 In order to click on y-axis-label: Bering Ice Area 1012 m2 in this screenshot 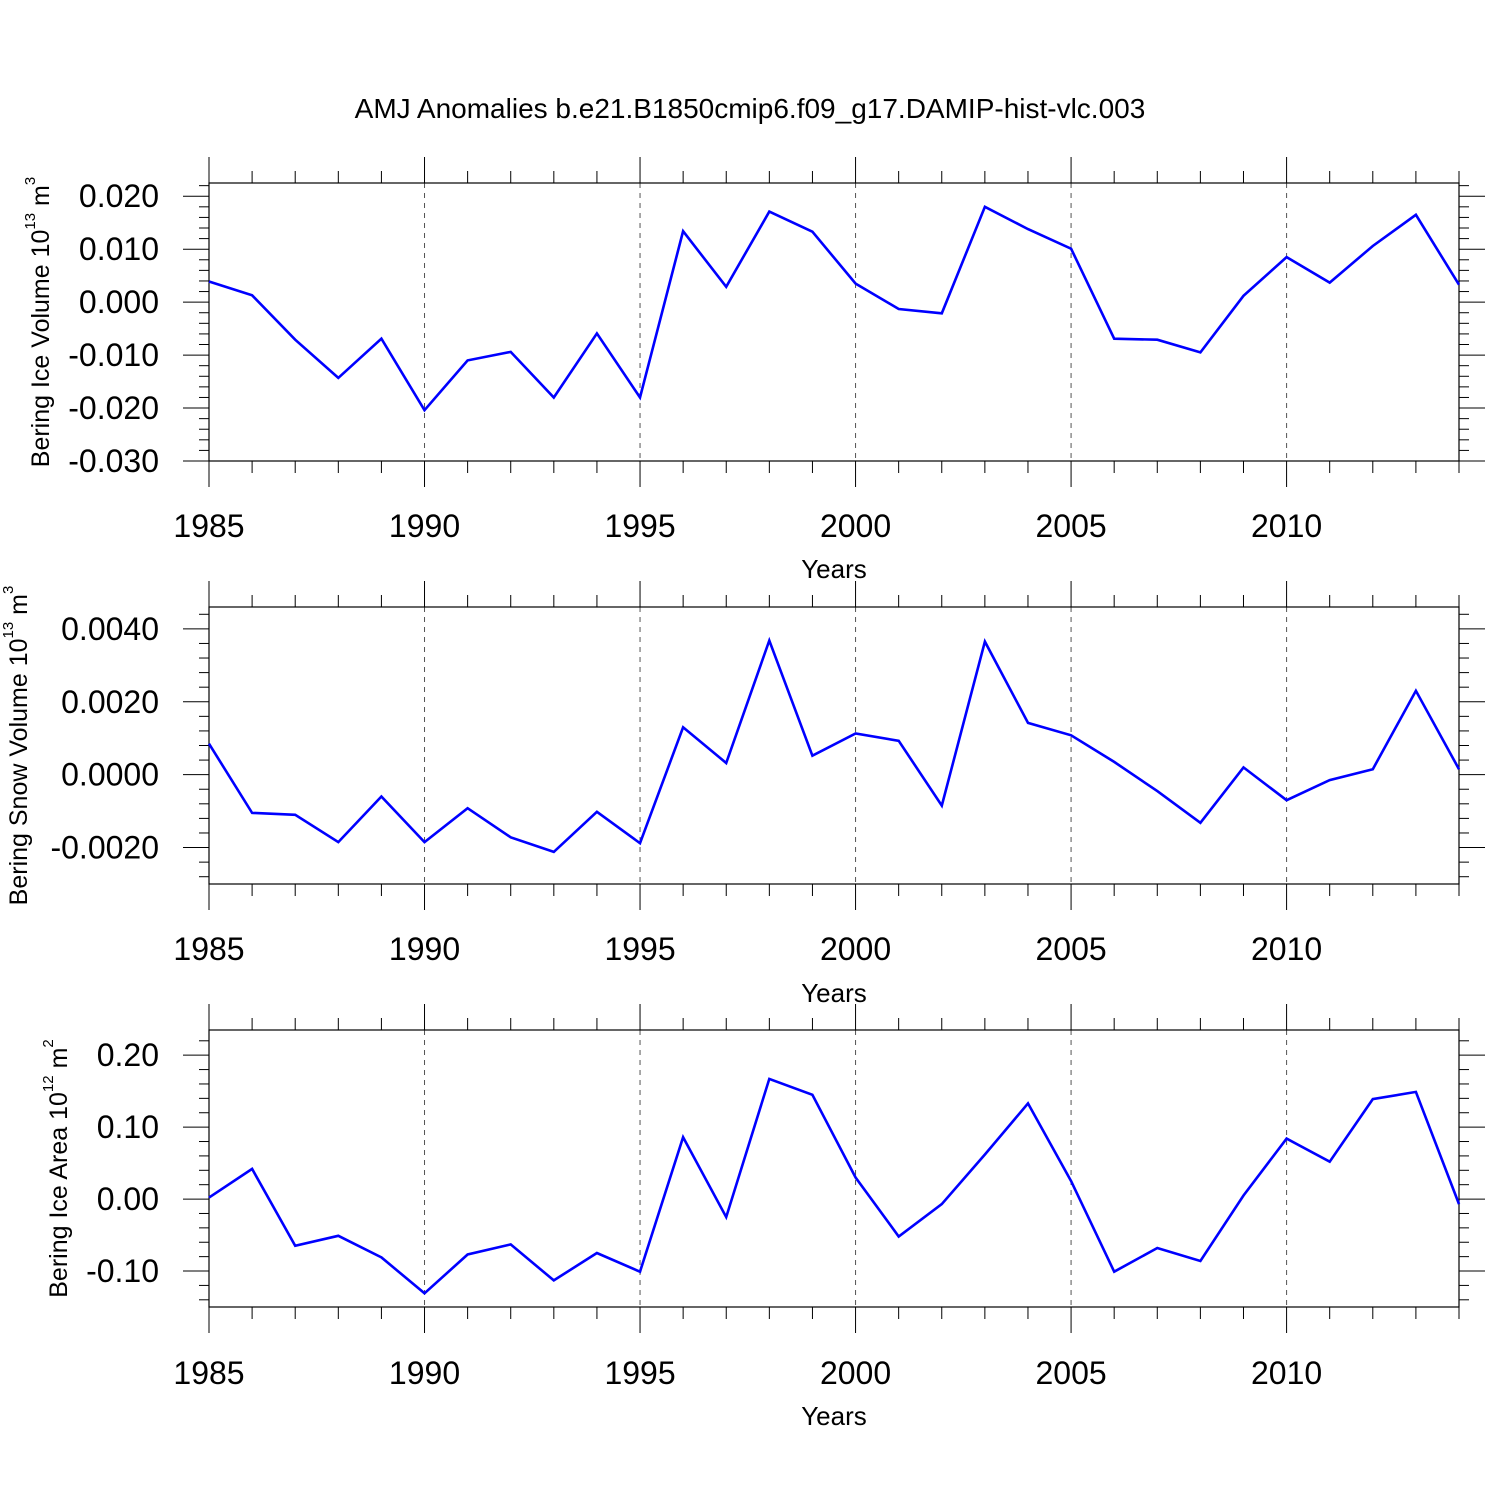, I will do `click(56, 1168)`.